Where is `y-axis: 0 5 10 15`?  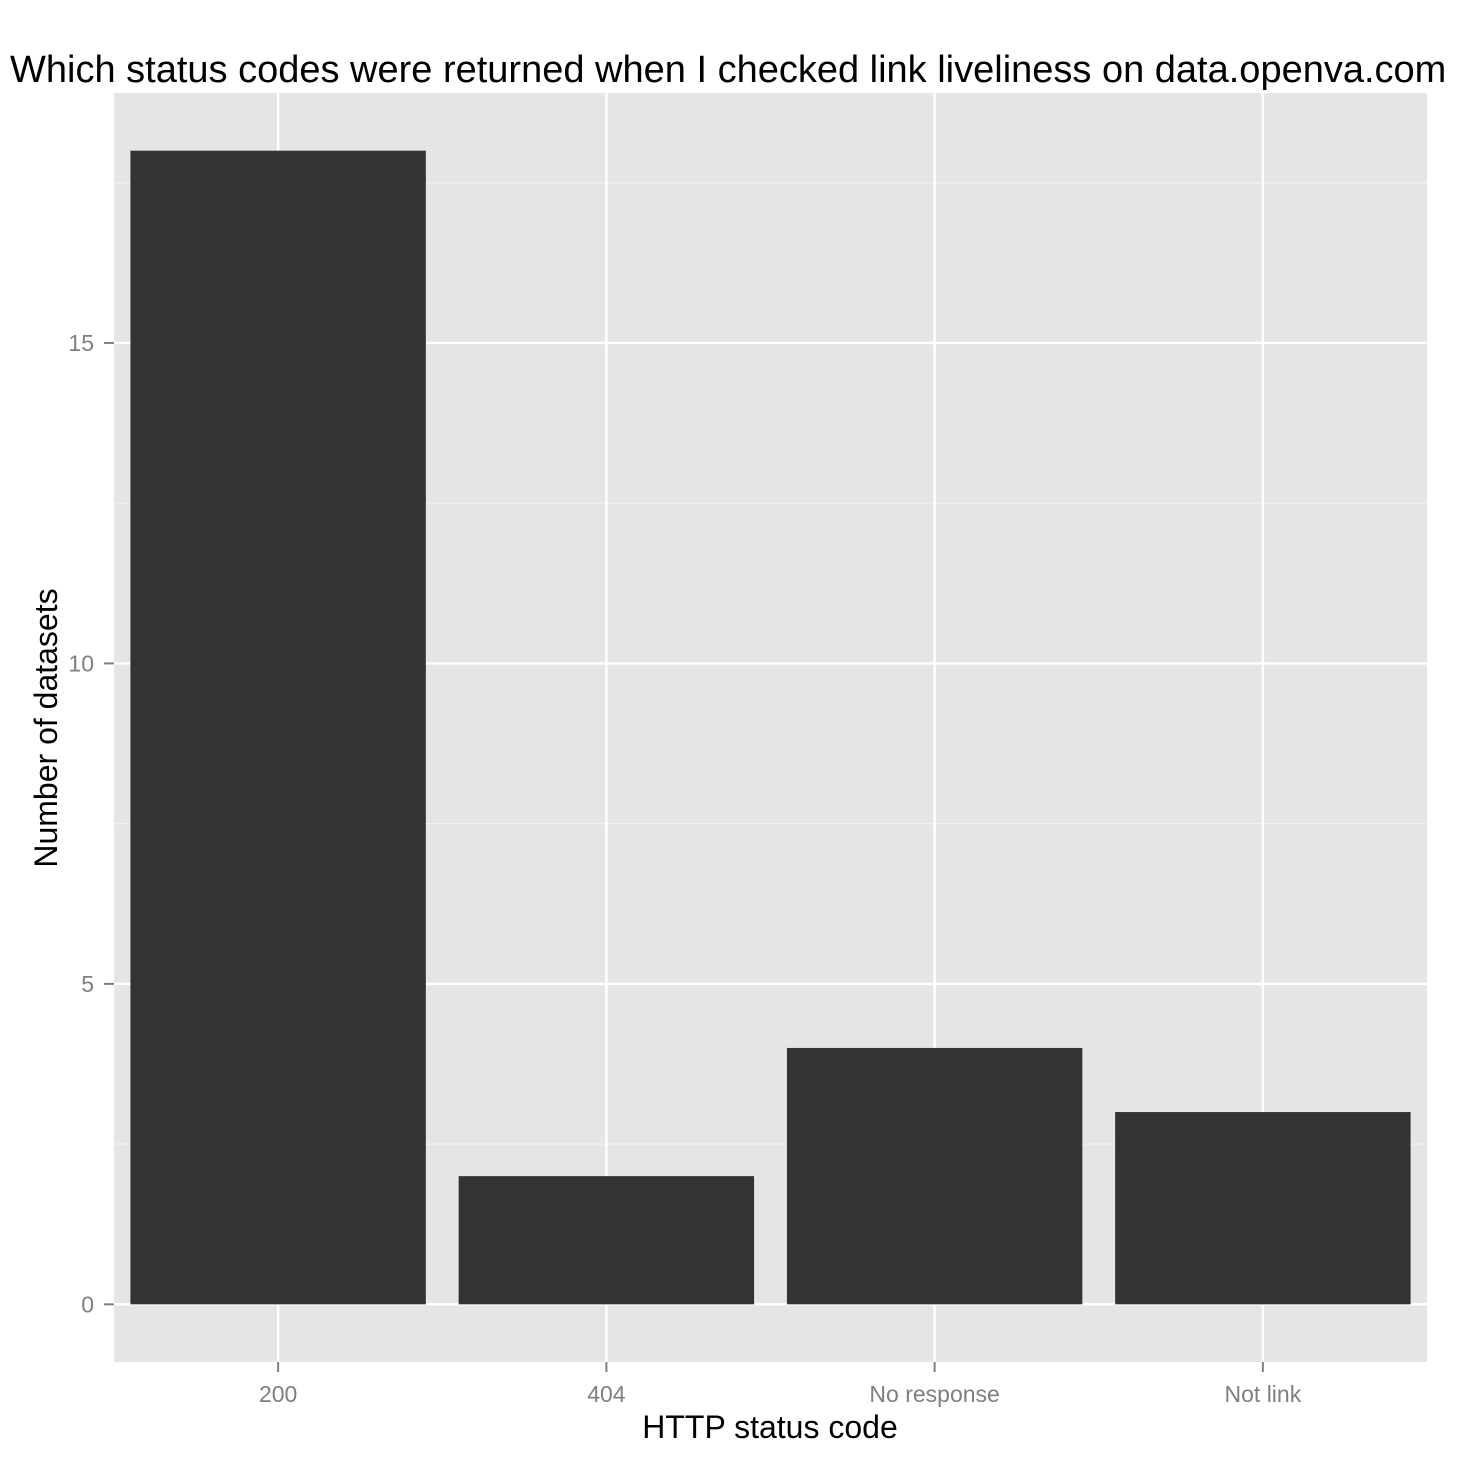 y-axis: 0 5 10 15 is located at coordinates (91, 823).